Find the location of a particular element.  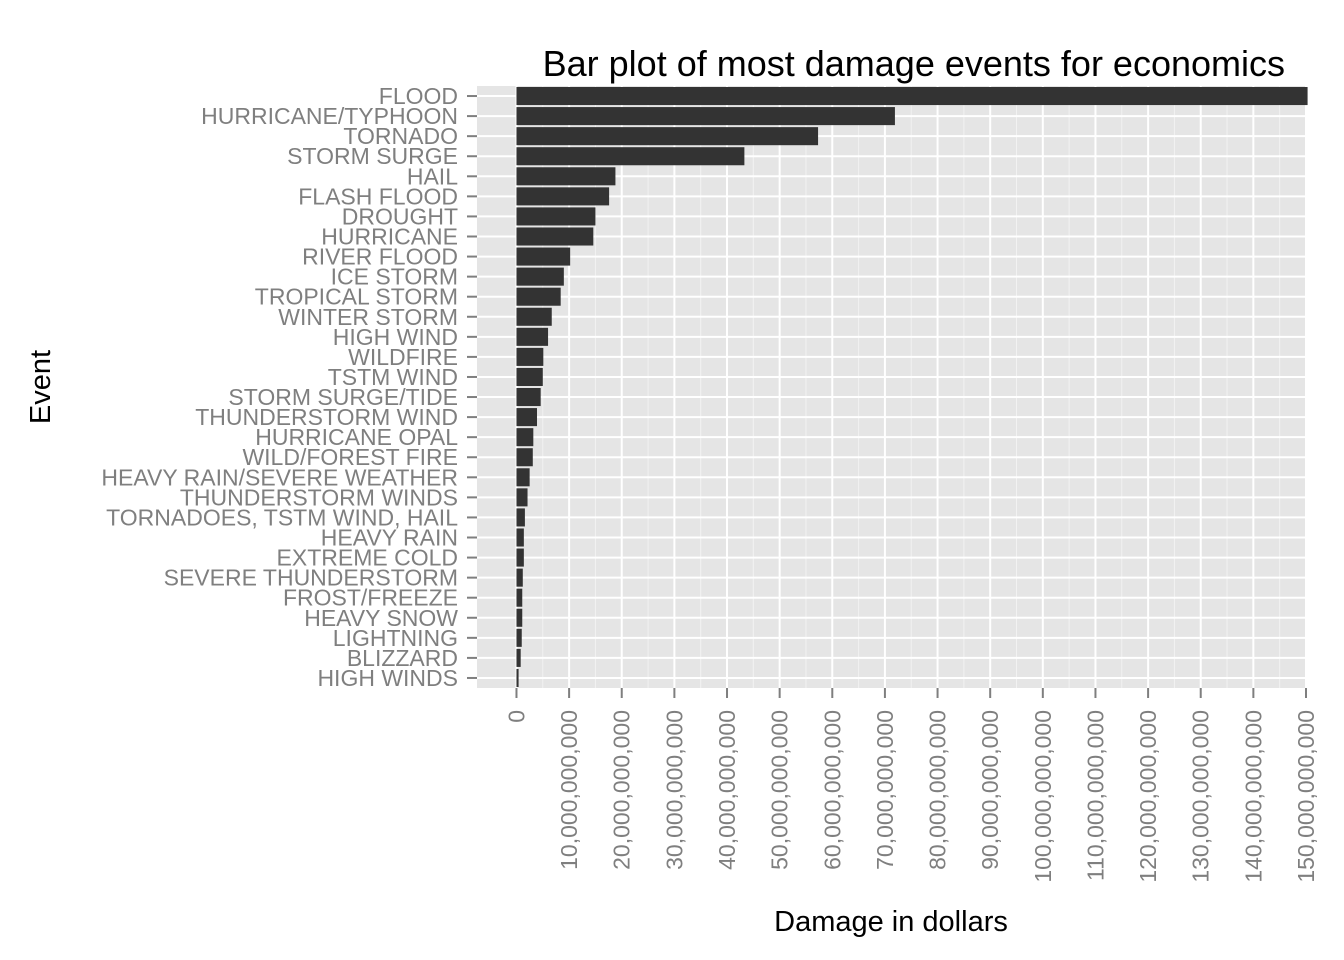

x-tick-label: 20,000,000,000 is located at coordinates (622, 790).